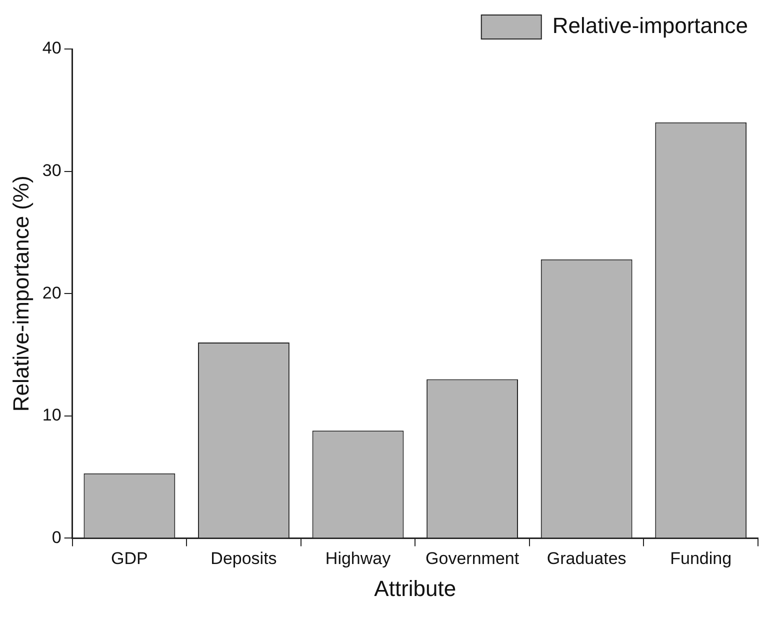 The image size is (778, 617). Describe the element at coordinates (415, 588) in the screenshot. I see `x-axis-title: Attribute` at that location.